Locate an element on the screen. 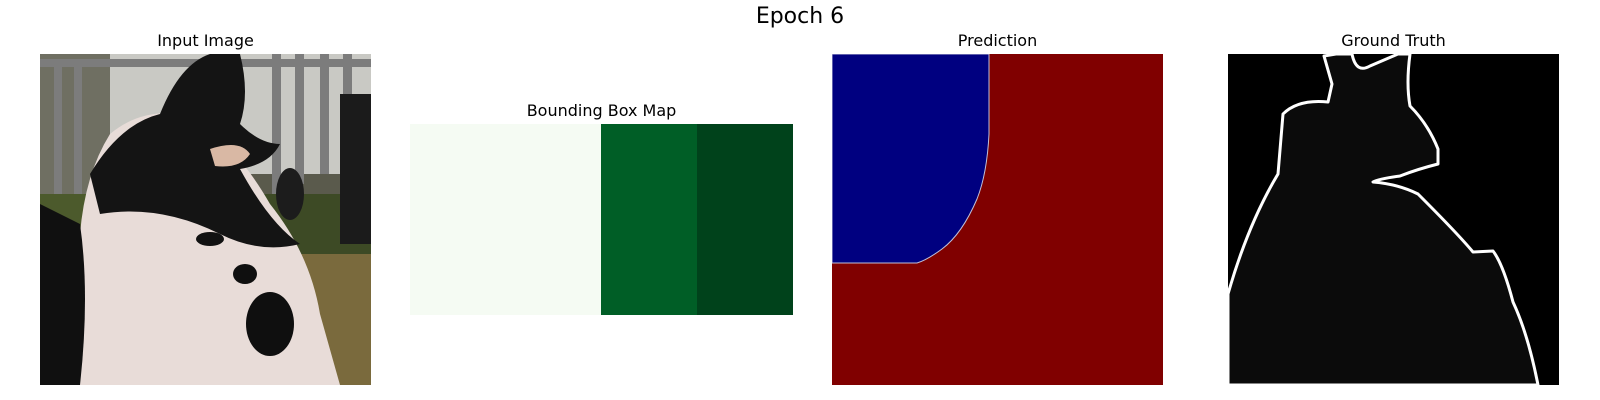 Image resolution: width=1600 pixels, height=400 pixels. figure-title: Epoch 6 is located at coordinates (800, 16).